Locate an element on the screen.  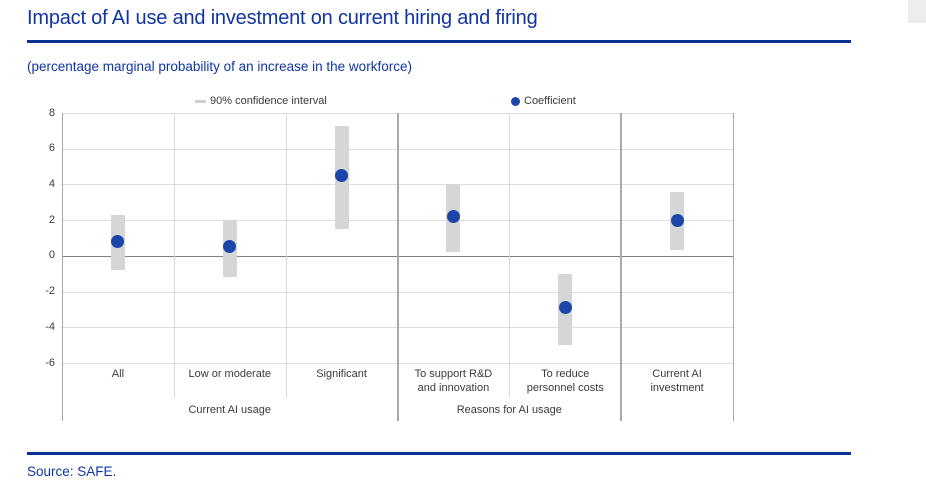
y-axis-tick-label: -4 is located at coordinates (50, 326).